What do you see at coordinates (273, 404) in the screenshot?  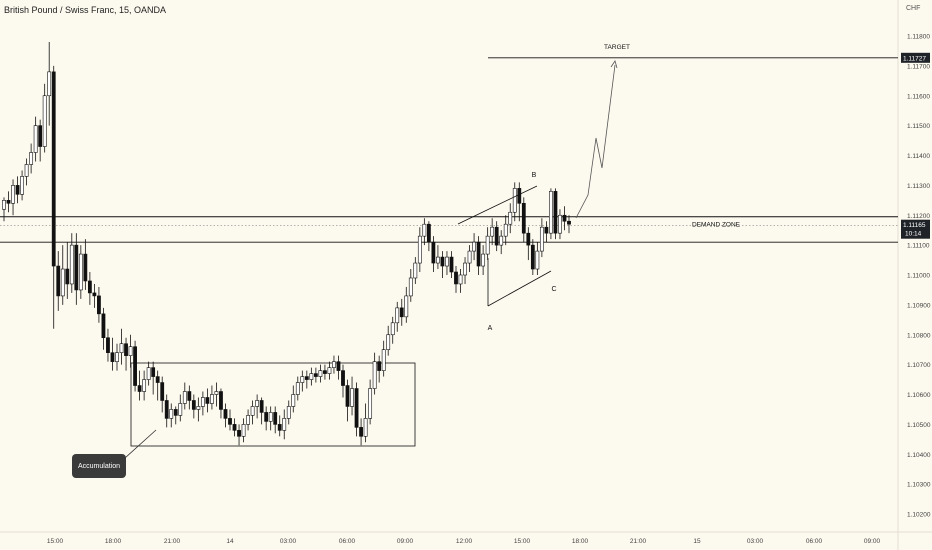 I see `accumulation-box` at bounding box center [273, 404].